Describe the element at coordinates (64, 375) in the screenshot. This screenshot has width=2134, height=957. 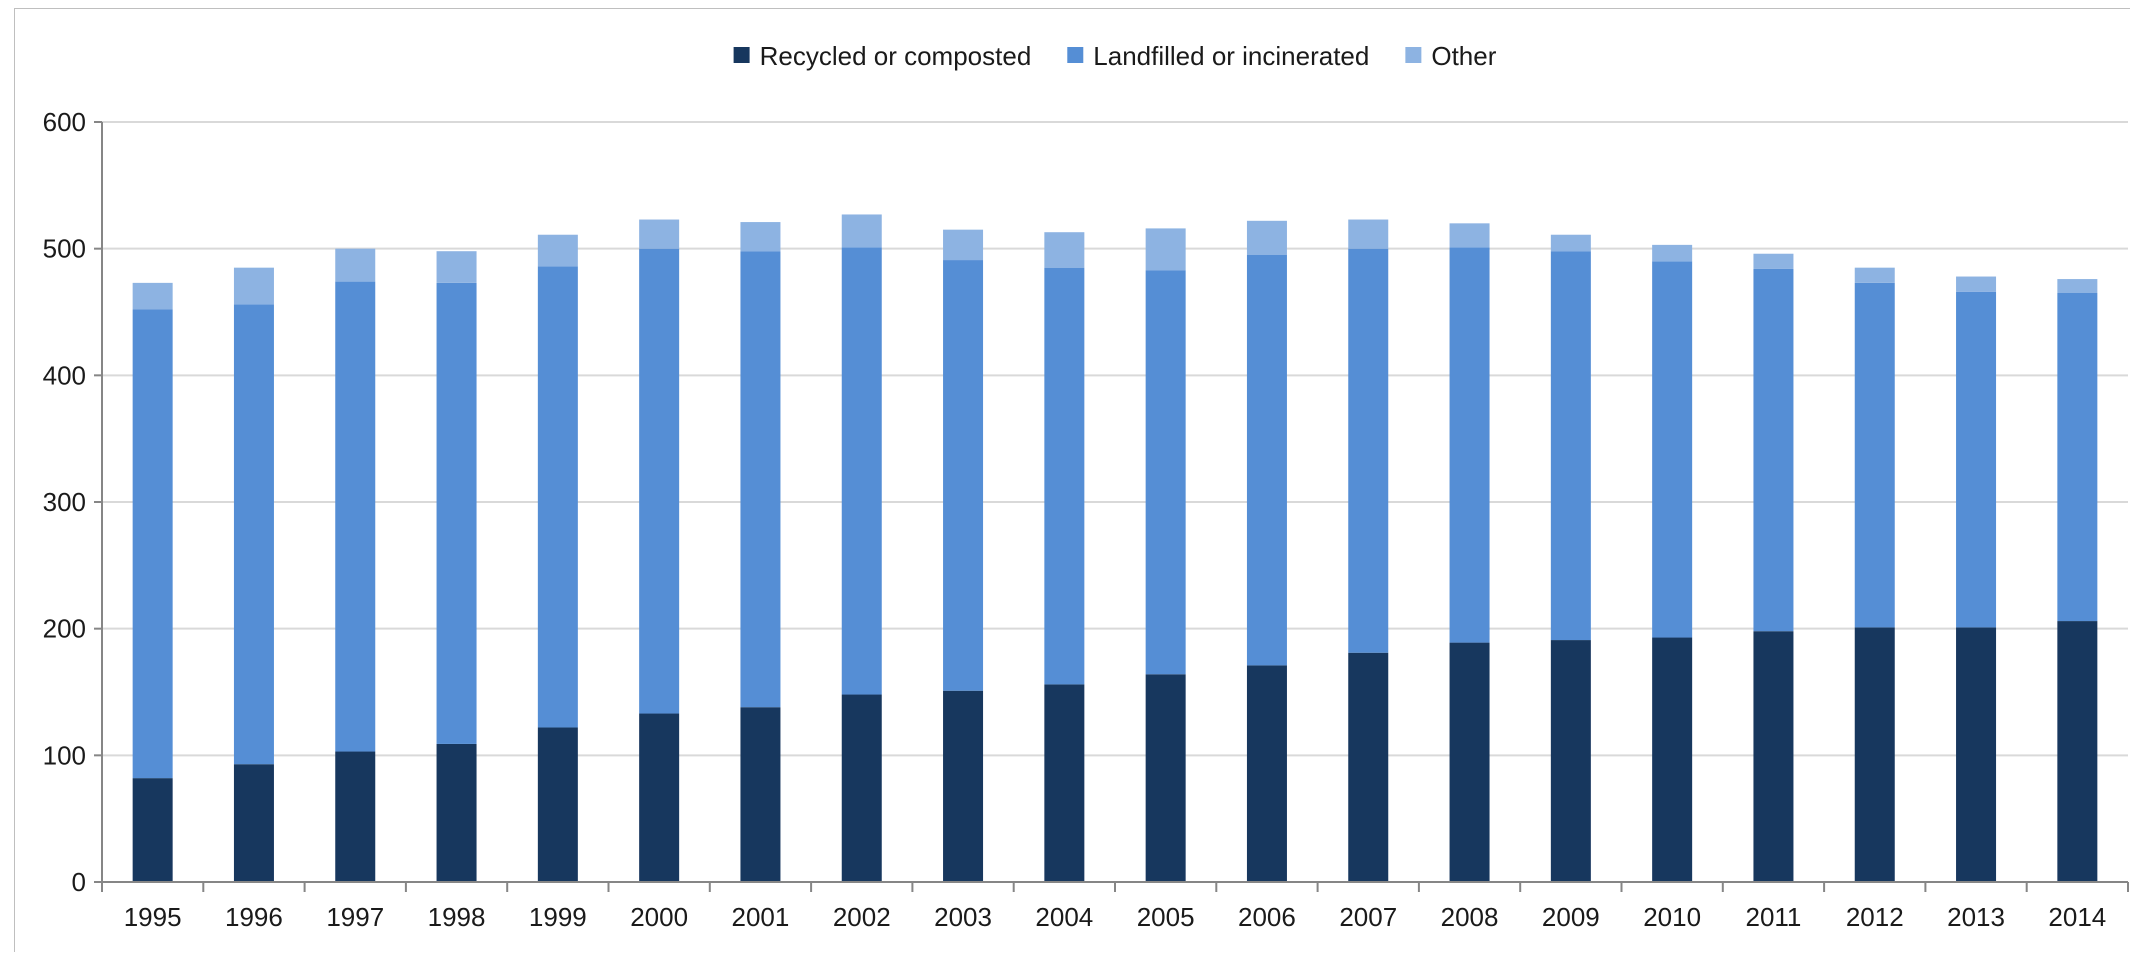
I see `y-tick-label: 400` at that location.